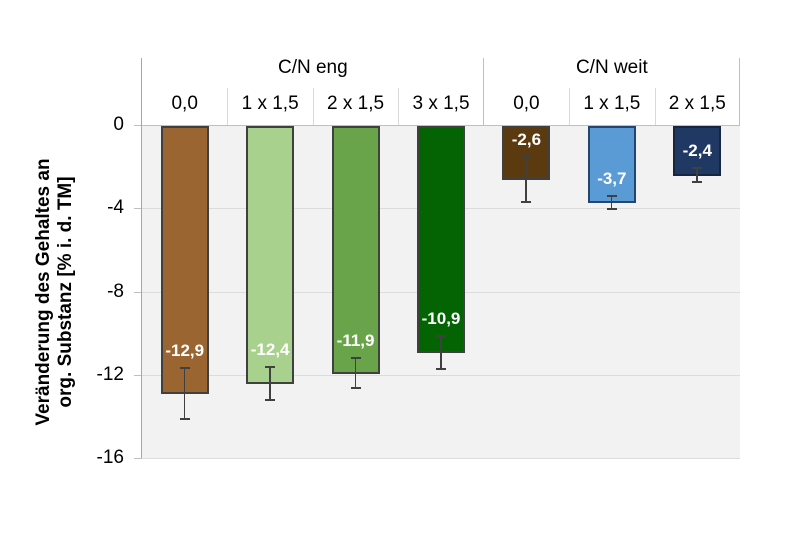 The height and width of the screenshot is (533, 800). I want to click on y-tick-label: 0, so click(118, 124).